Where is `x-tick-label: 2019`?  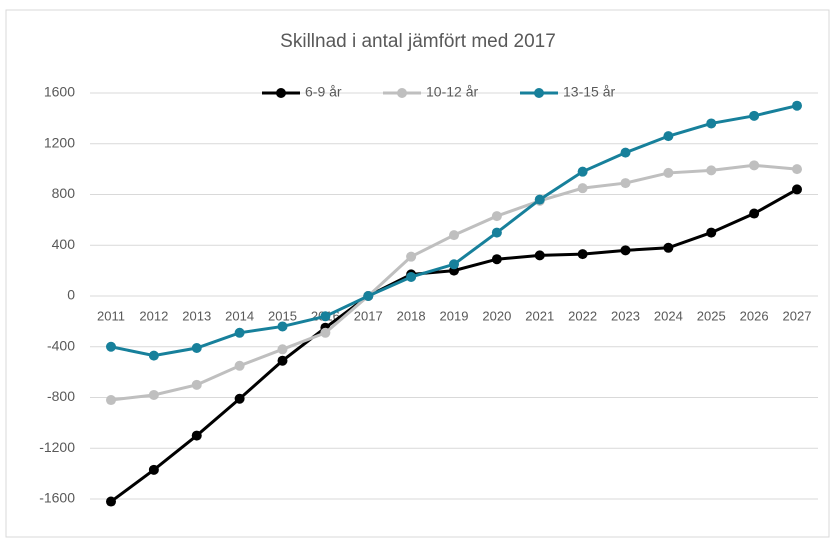
x-tick-label: 2019 is located at coordinates (454, 315).